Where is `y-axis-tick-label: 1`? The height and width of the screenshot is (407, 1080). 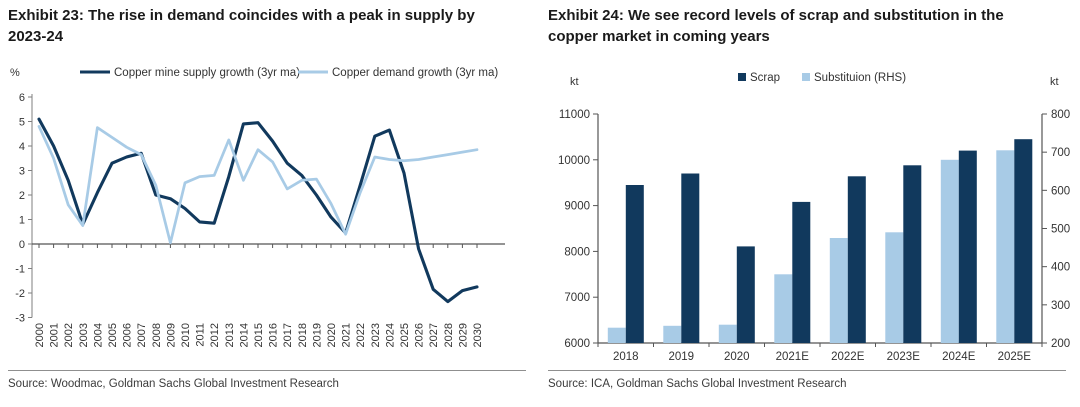
y-axis-tick-label: 1 is located at coordinates (22, 221).